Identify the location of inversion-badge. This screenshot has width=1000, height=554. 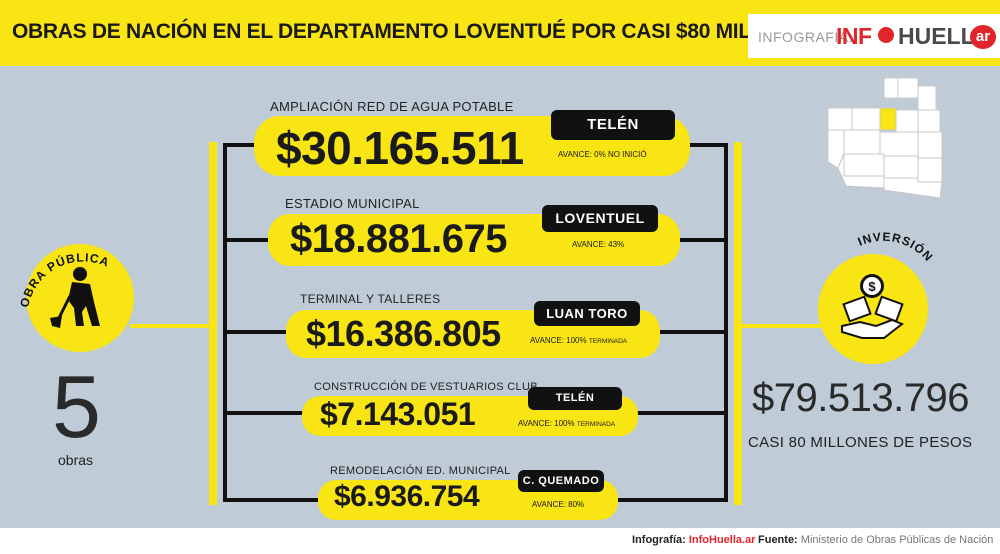
(873, 309).